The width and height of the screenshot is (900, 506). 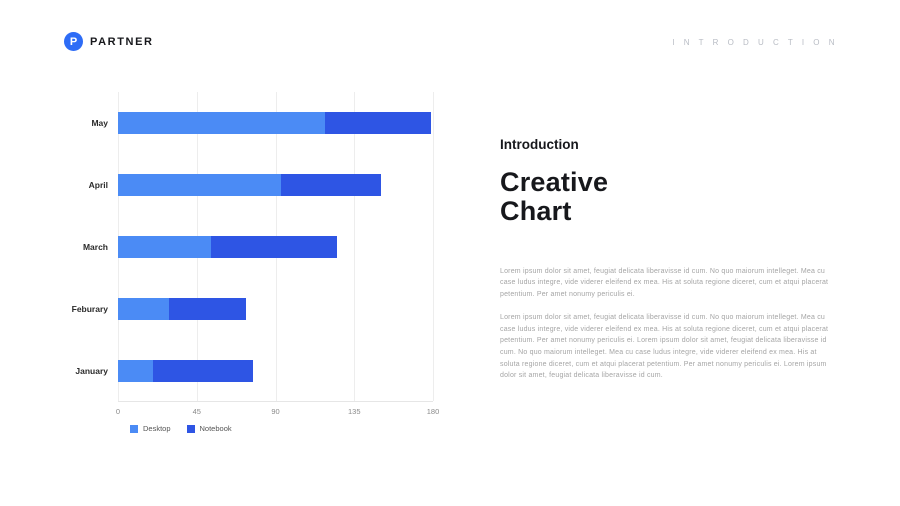 What do you see at coordinates (95, 247) in the screenshot?
I see `category-label-march: March` at bounding box center [95, 247].